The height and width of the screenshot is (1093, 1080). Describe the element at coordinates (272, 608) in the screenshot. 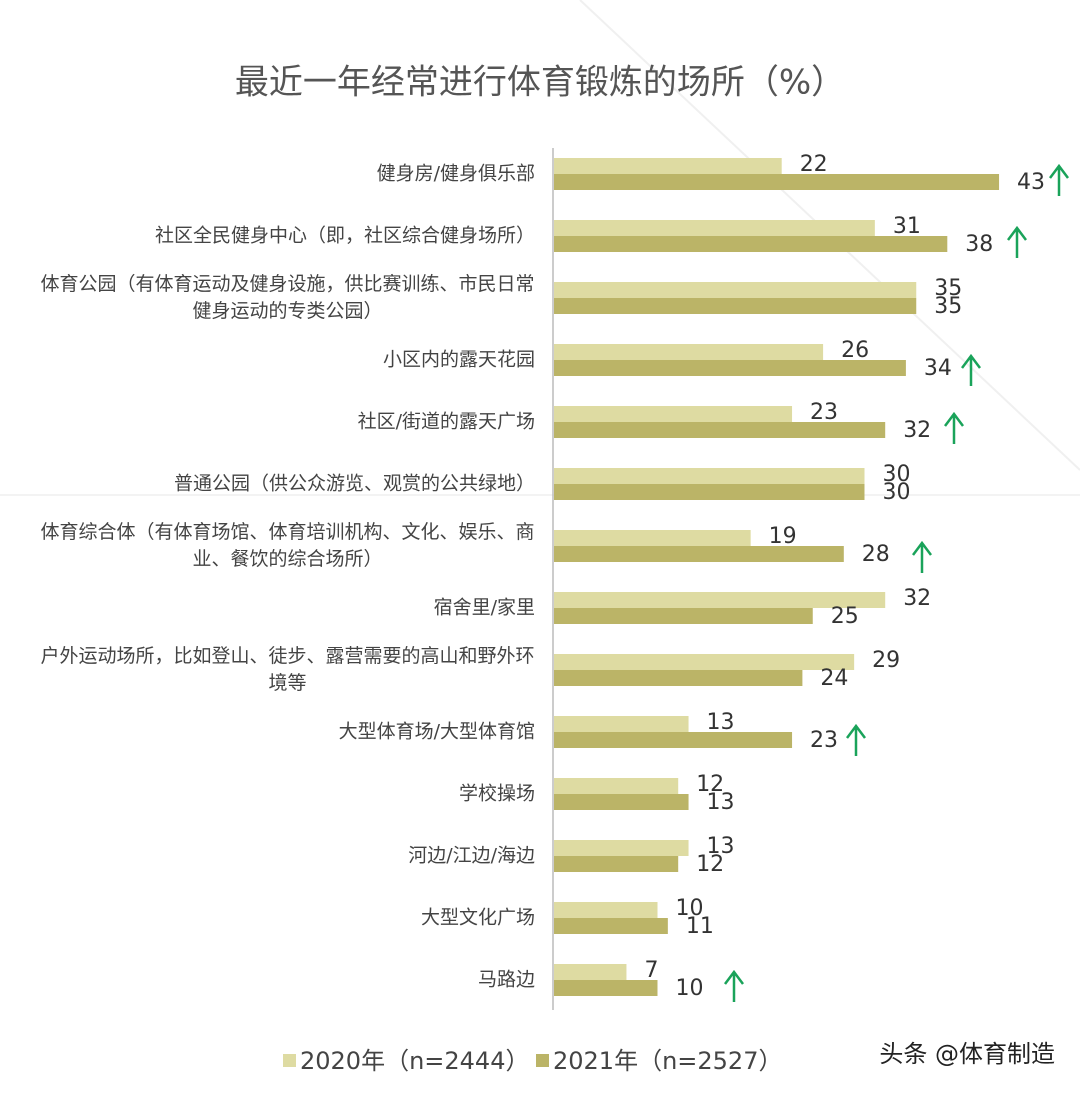

I see `category-label: 宿舍里/家里` at that location.